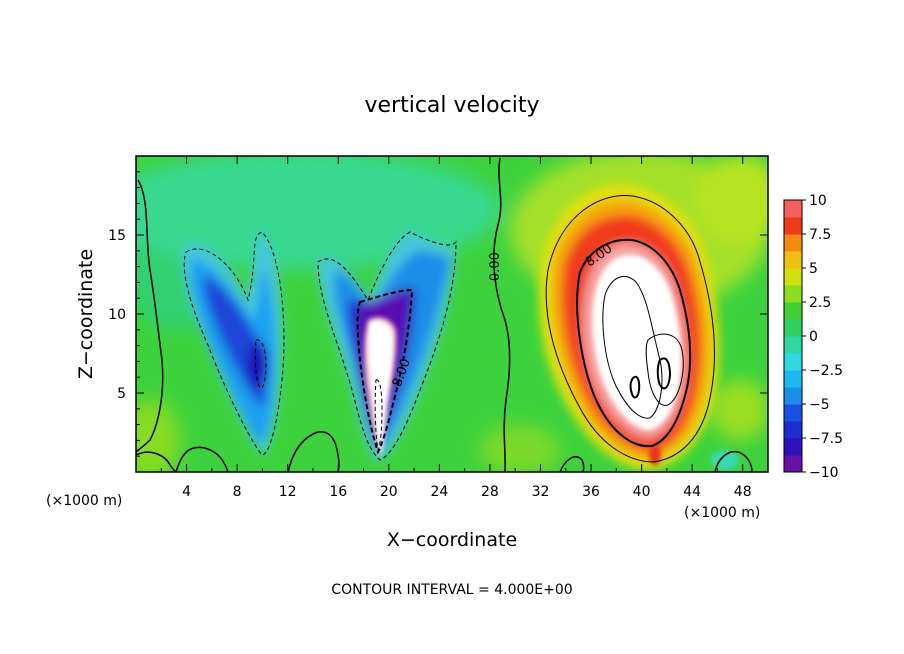  What do you see at coordinates (451, 105) in the screenshot?
I see `chart-title: vertical velocity` at bounding box center [451, 105].